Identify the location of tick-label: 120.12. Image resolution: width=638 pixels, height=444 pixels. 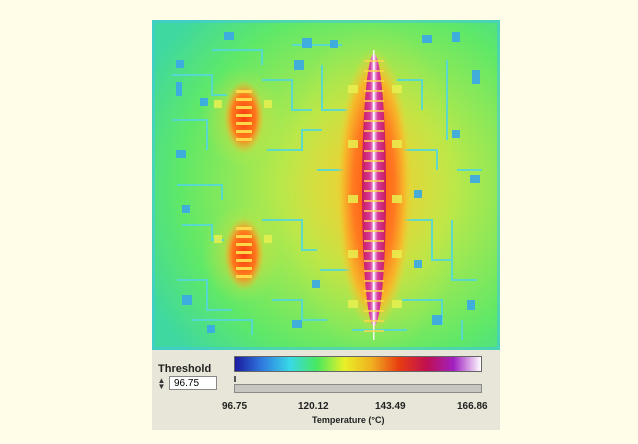
(313, 406).